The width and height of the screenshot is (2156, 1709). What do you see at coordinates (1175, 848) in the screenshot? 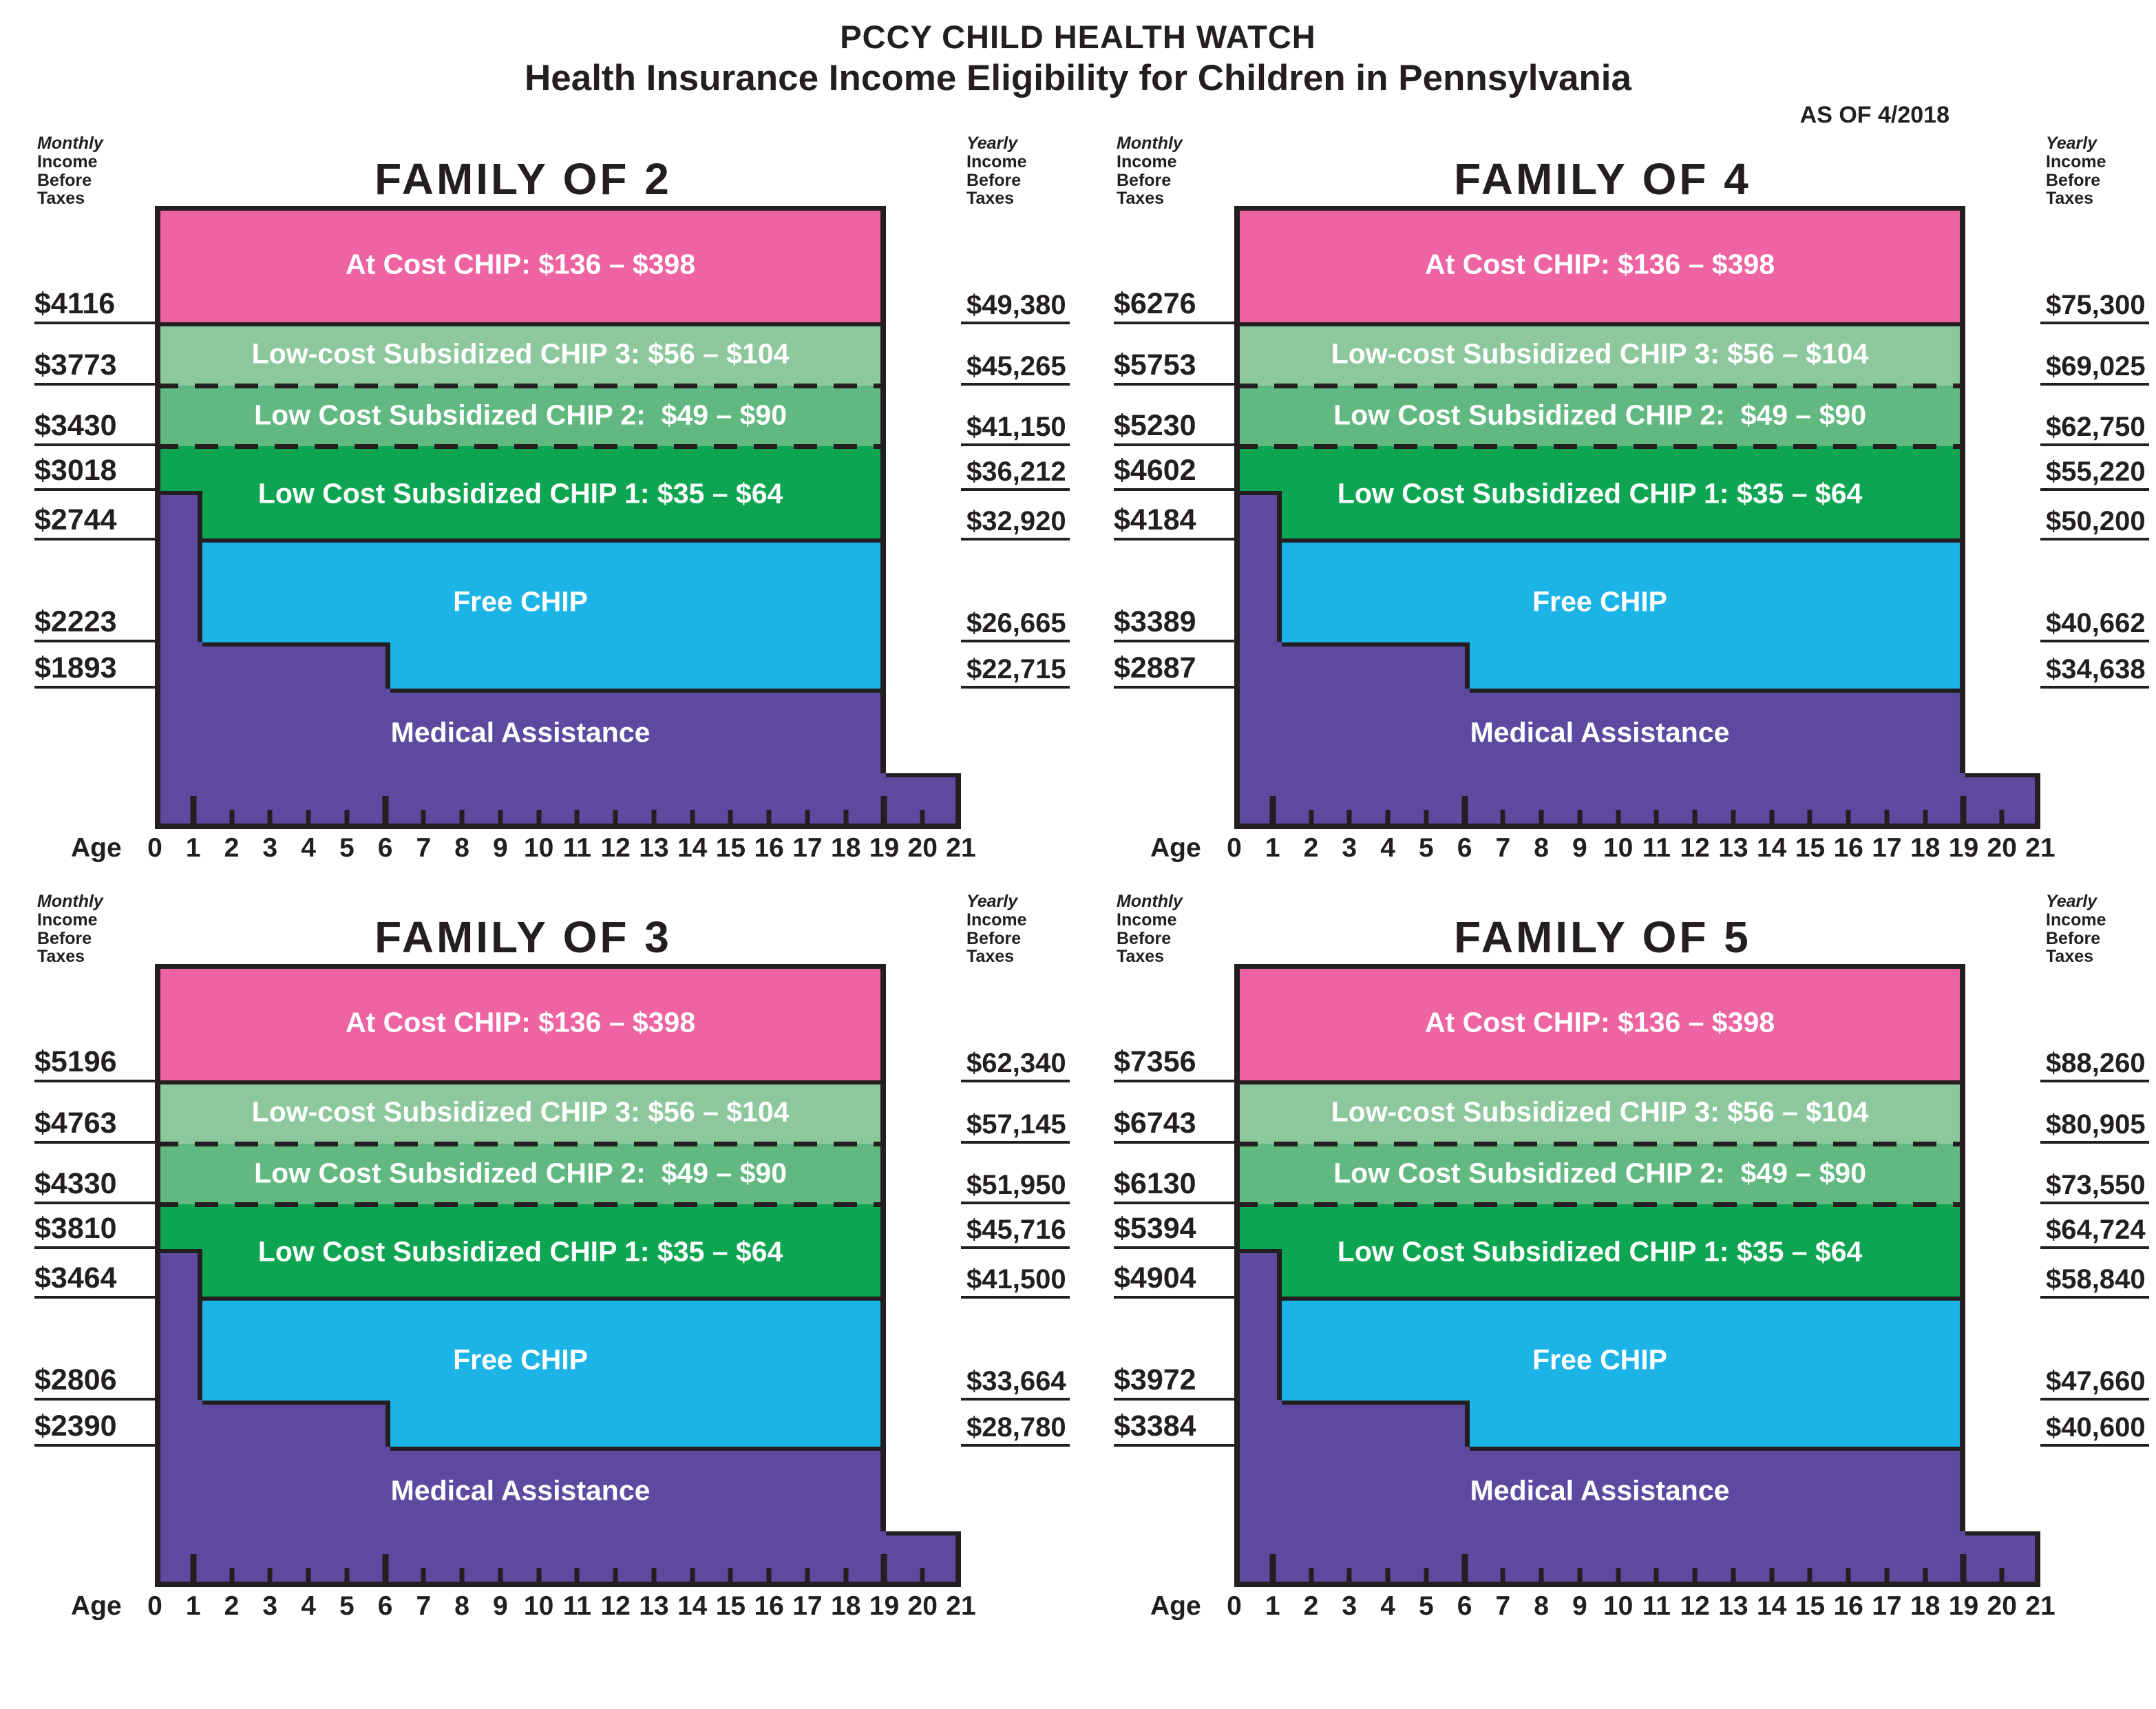
I see `age-axis-title: Age` at bounding box center [1175, 848].